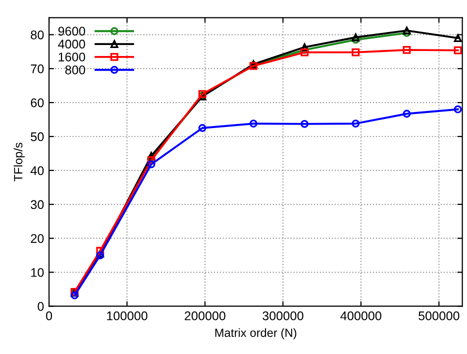 The image size is (467, 354). Describe the element at coordinates (255, 334) in the screenshot. I see `x-axis-title: Matrix order (N)` at that location.